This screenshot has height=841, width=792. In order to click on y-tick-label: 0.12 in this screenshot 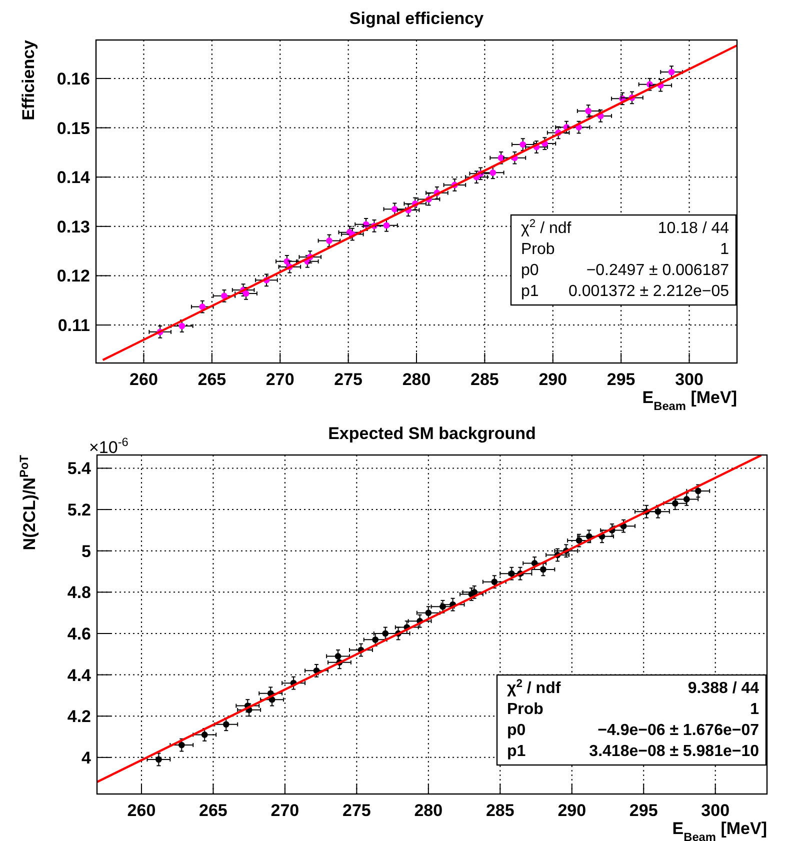, I will do `click(73, 276)`.